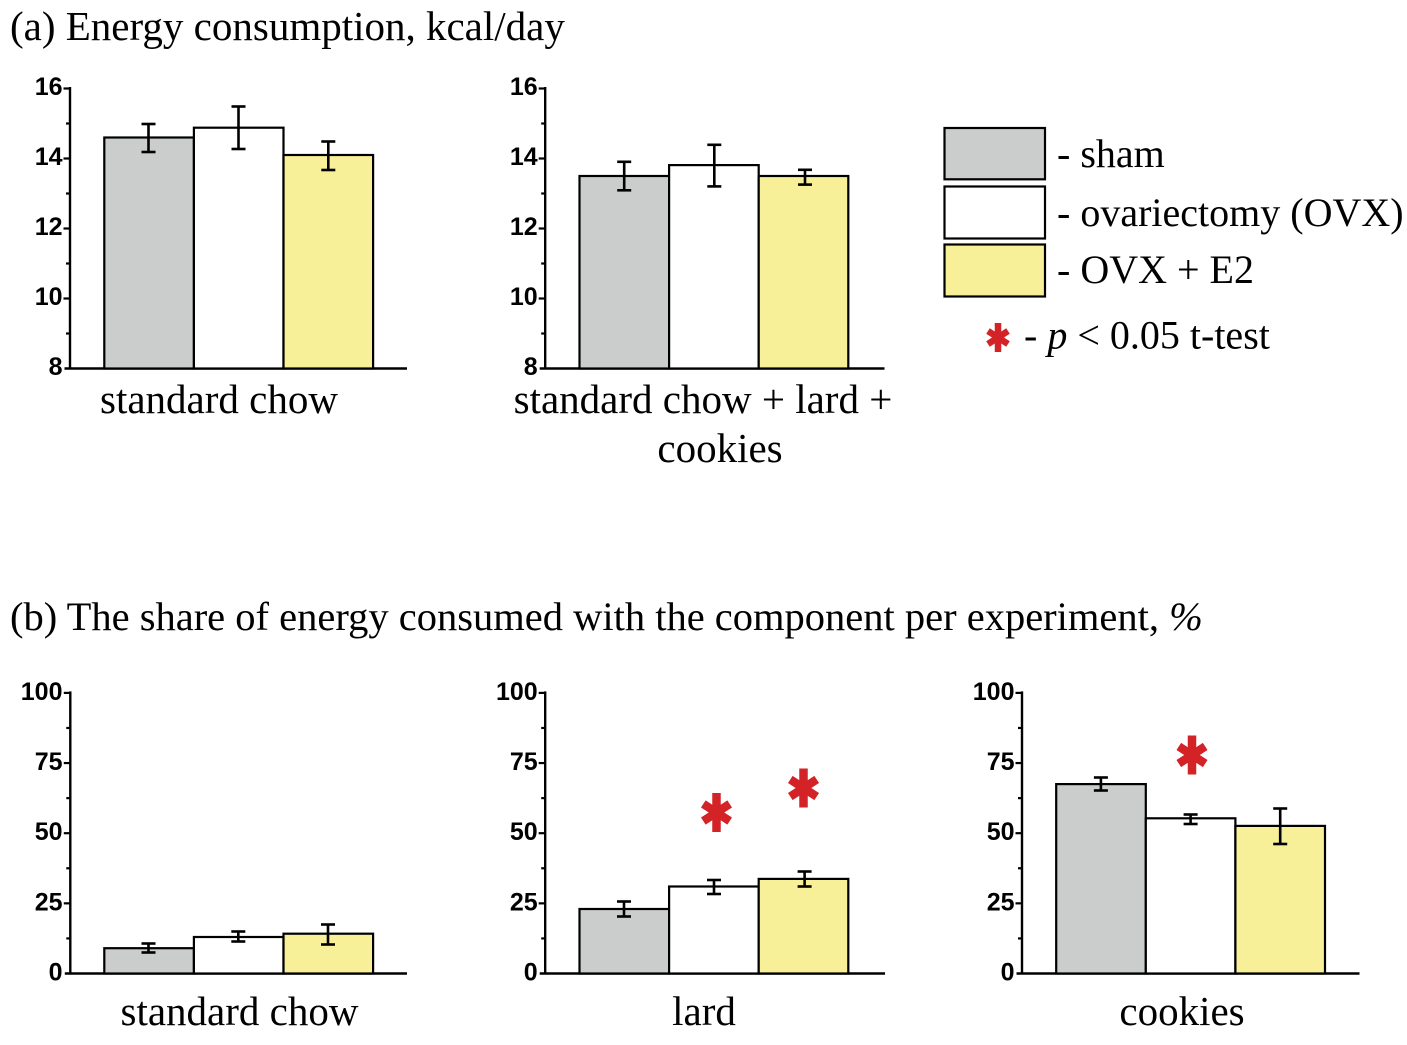 The height and width of the screenshot is (1045, 1407). Describe the element at coordinates (1111, 153) in the screenshot. I see `svg-text: - sham` at that location.